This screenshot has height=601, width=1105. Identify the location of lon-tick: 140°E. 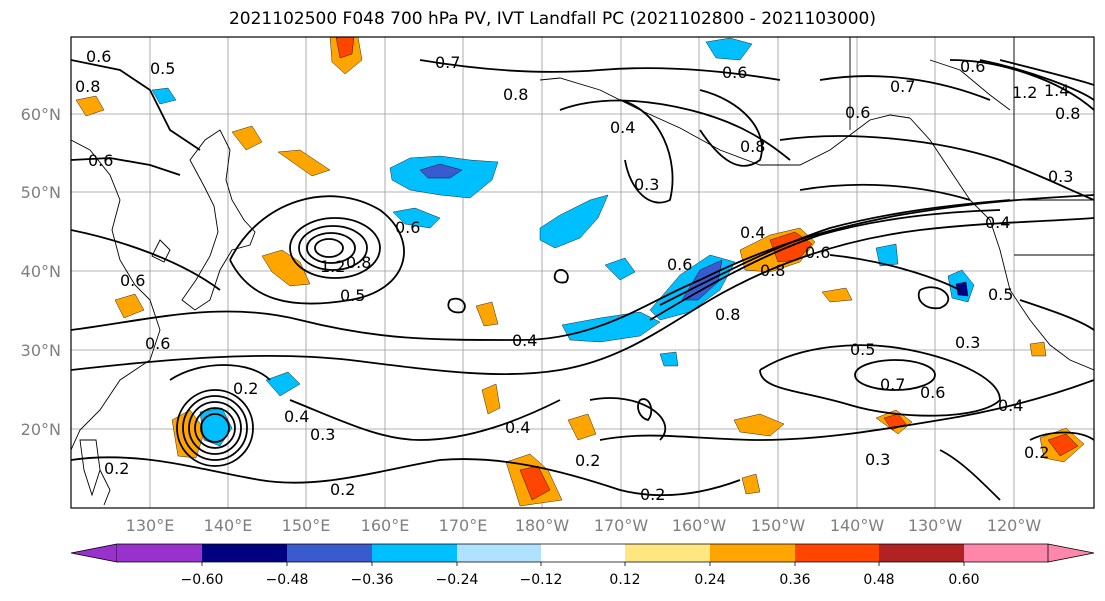
(228, 525).